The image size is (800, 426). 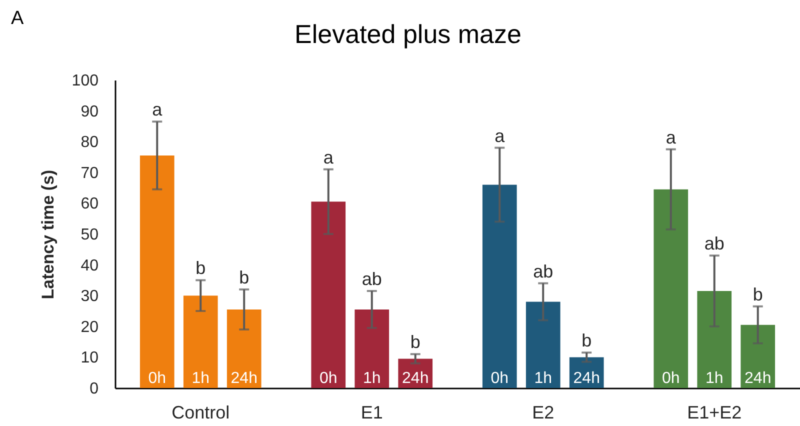 I want to click on y-tick-label: 50, so click(x=89, y=235).